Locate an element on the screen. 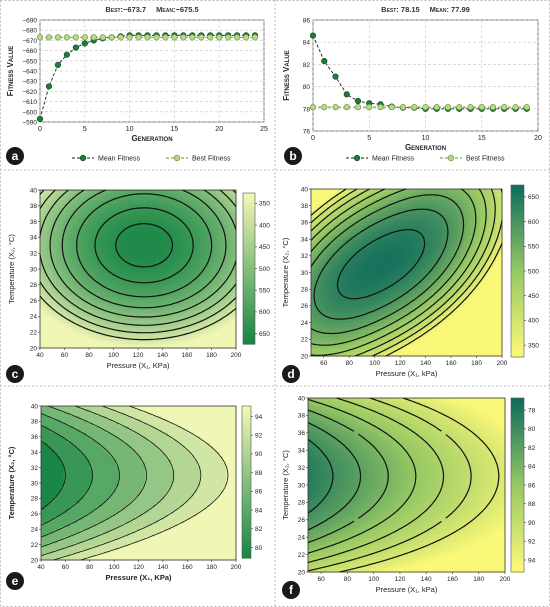  colorbar-tick-label: 88 is located at coordinates (532, 504).